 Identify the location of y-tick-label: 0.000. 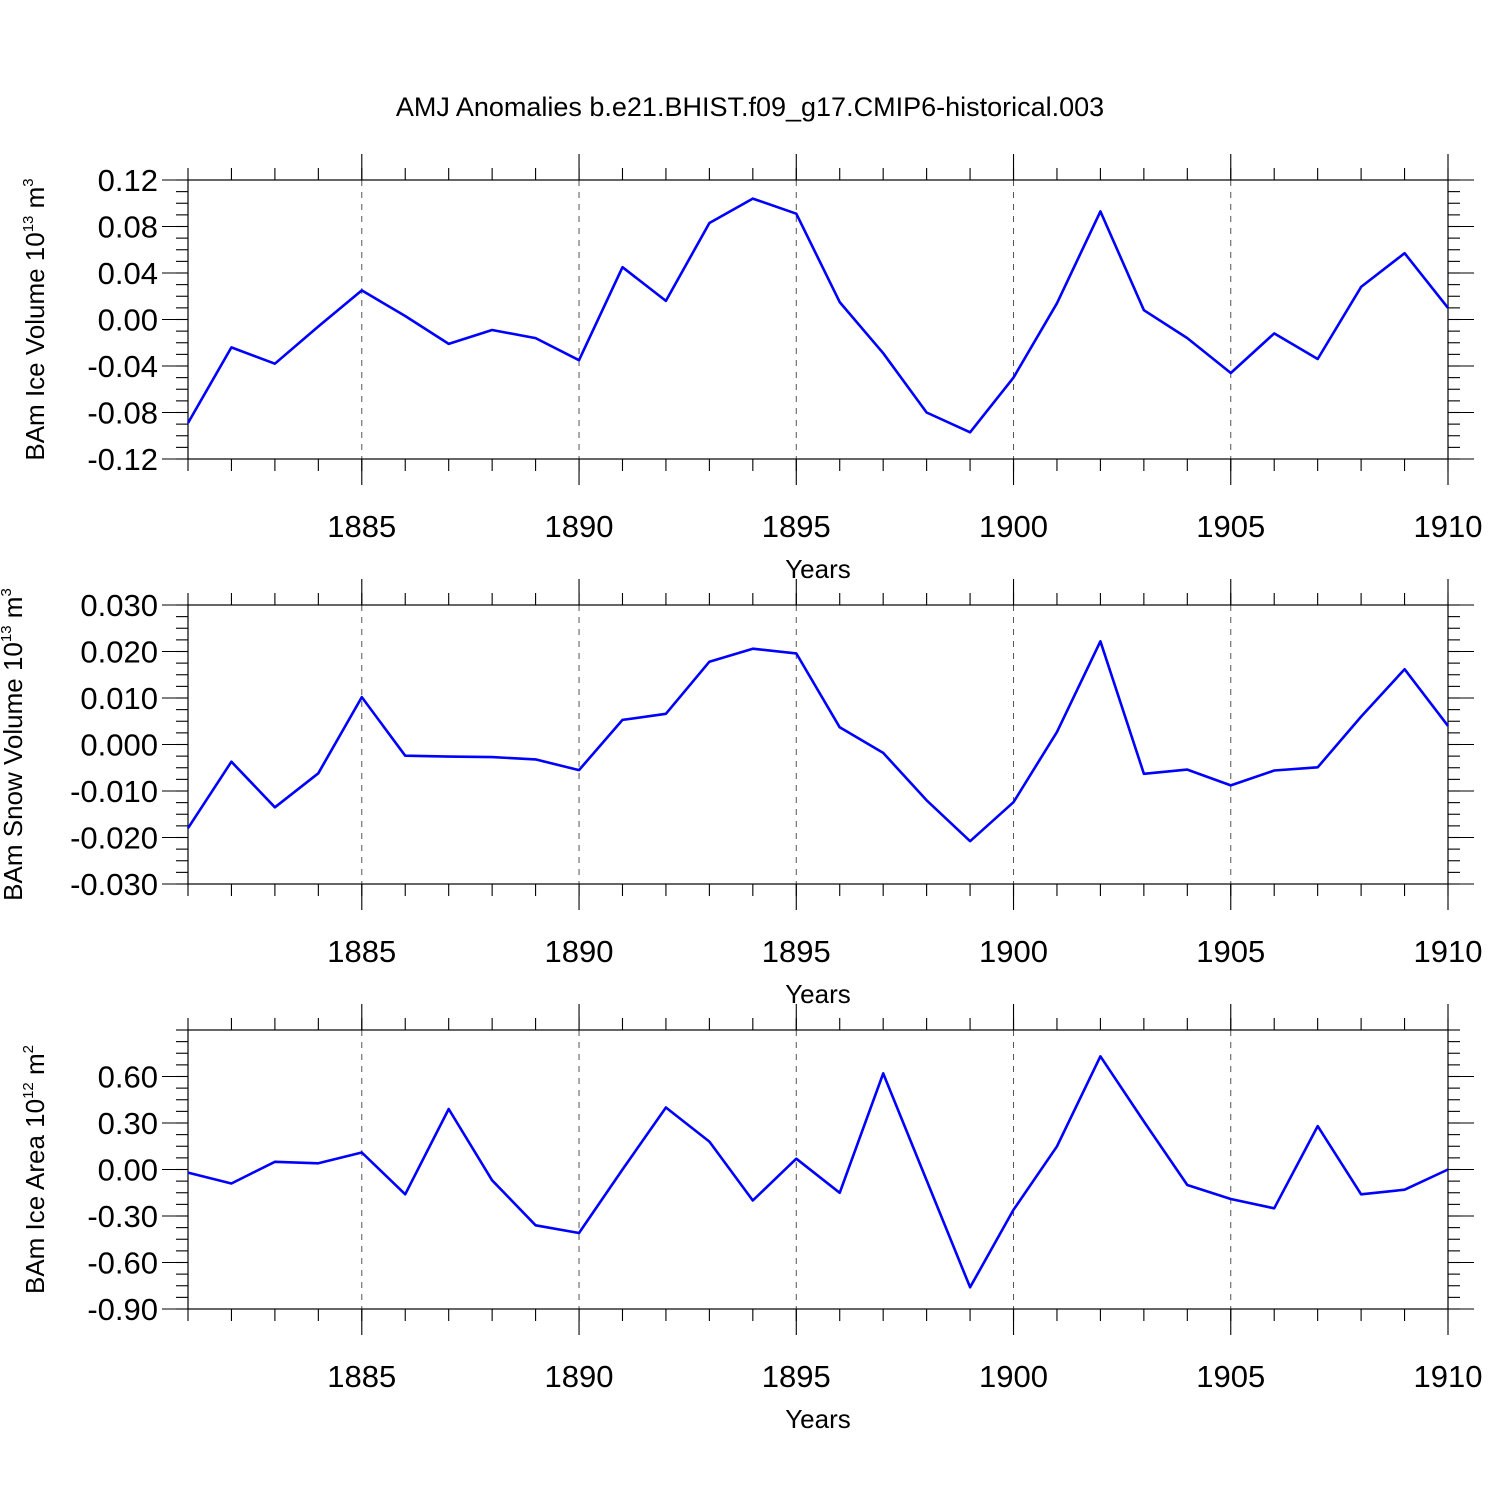
(119, 745).